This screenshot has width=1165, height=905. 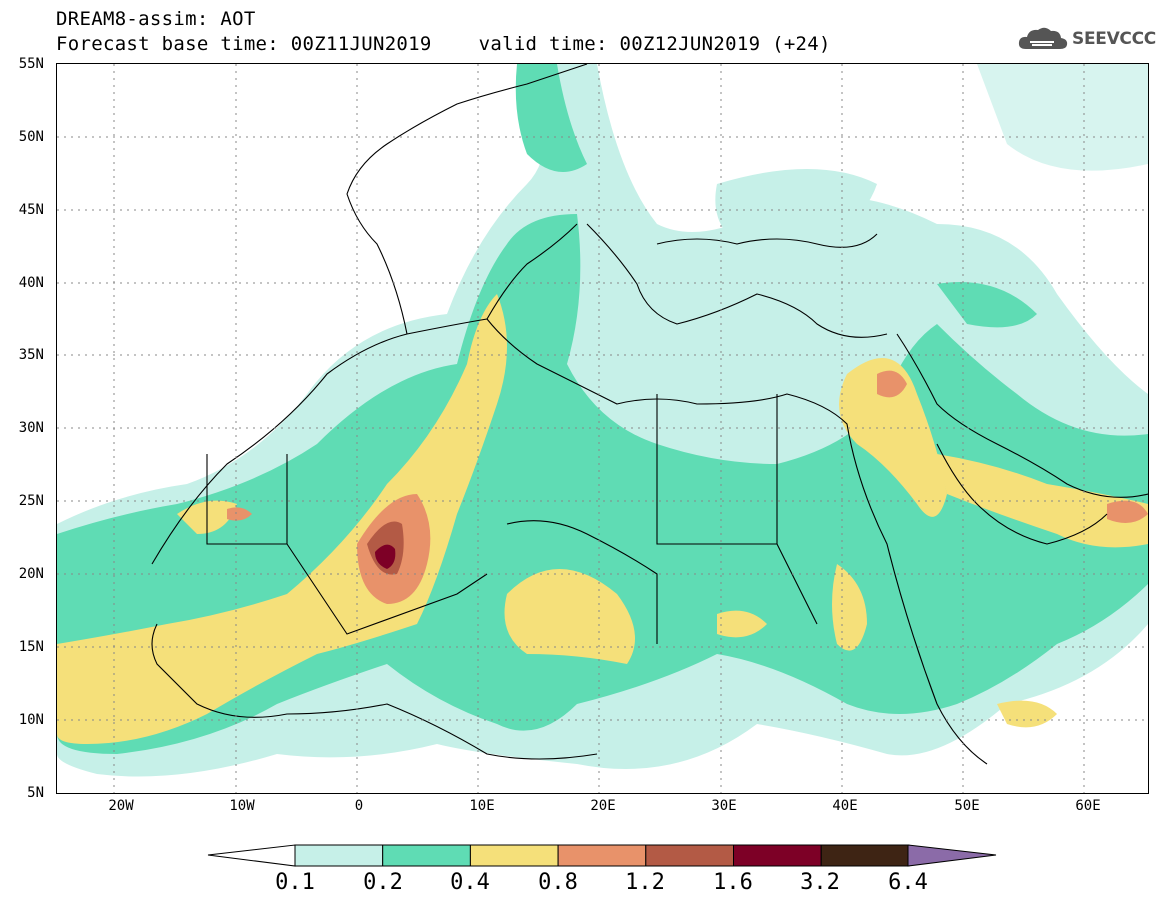 What do you see at coordinates (31, 355) in the screenshot?
I see `lat-label-35n: 35N` at bounding box center [31, 355].